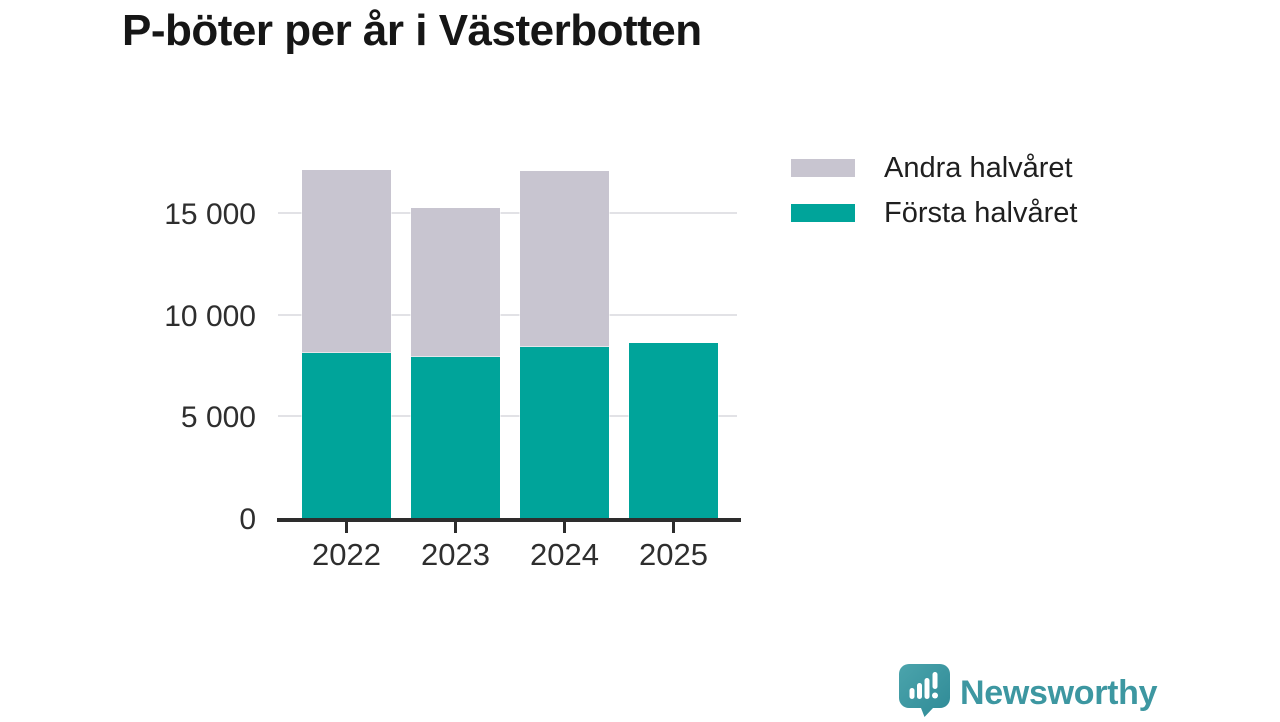  What do you see at coordinates (346, 262) in the screenshot?
I see `bar-segment-andra-halvåret-2022` at bounding box center [346, 262].